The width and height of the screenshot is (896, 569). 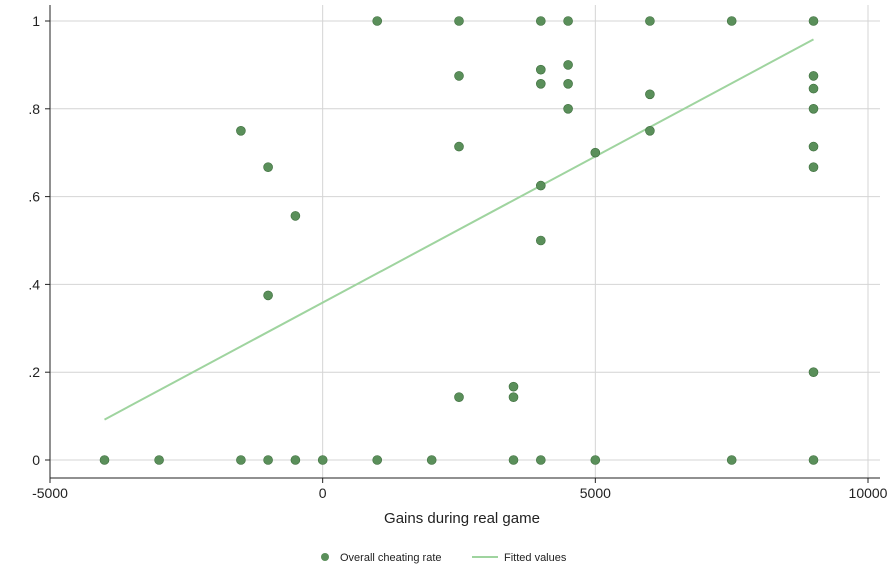 What do you see at coordinates (325, 557) in the screenshot?
I see `legend-marker-cheating-rate` at bounding box center [325, 557].